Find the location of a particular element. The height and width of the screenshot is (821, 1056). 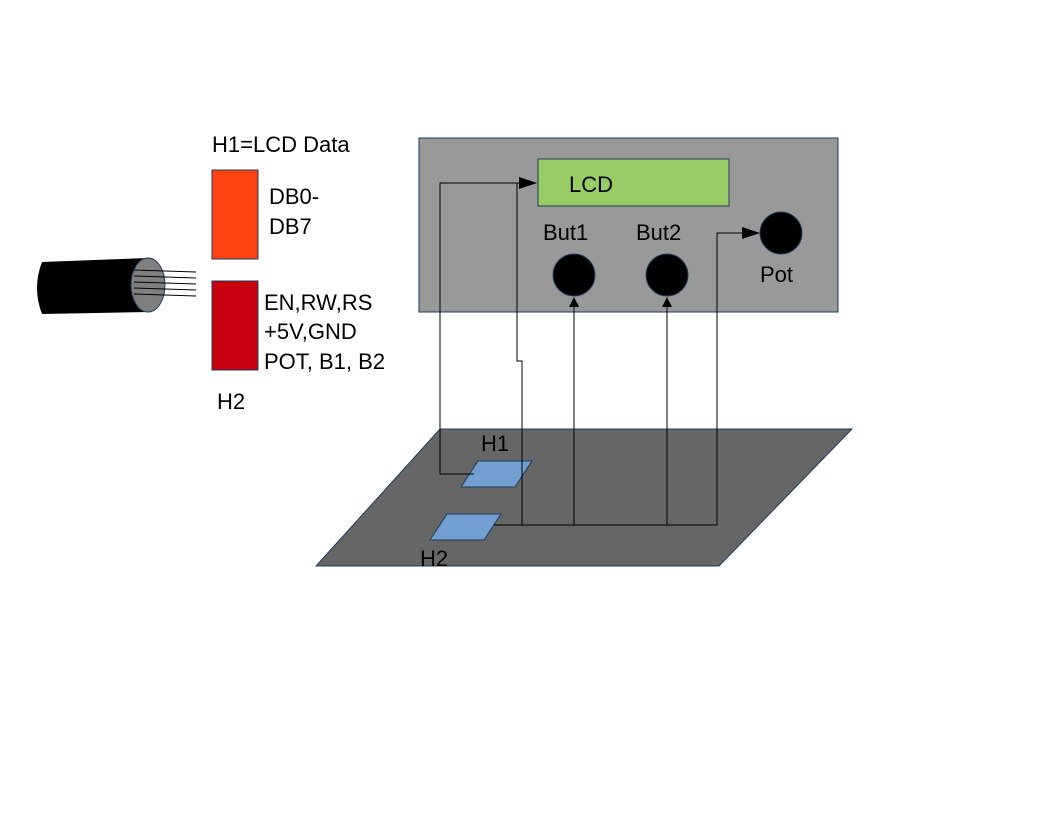

board-h1-label: H1 is located at coordinates (495, 443).